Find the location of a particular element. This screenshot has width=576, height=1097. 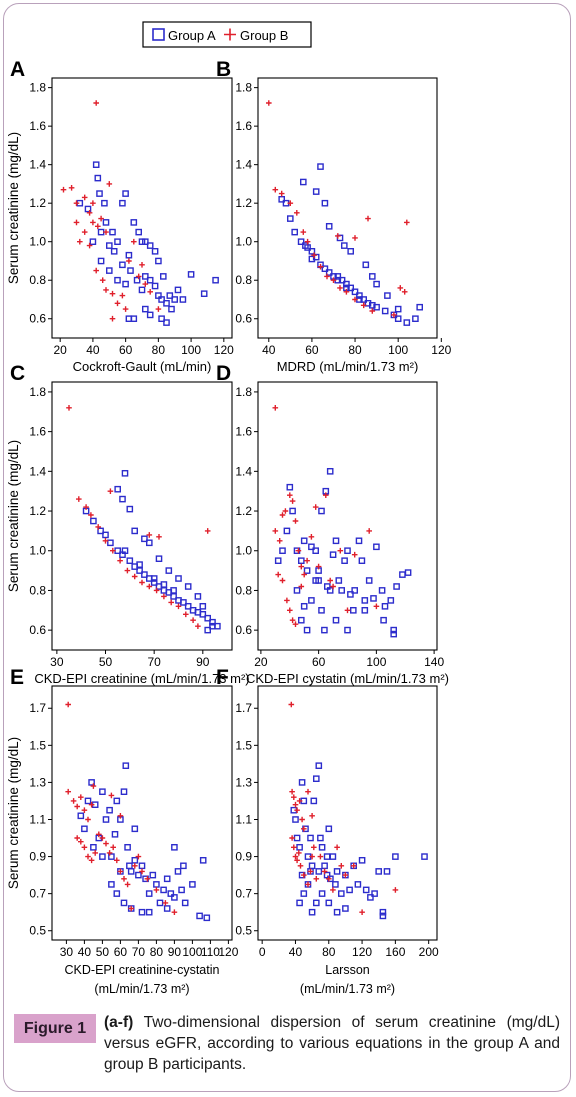

x-axis-unit-f: (mL/min/1.73 m²) is located at coordinates (347, 989).